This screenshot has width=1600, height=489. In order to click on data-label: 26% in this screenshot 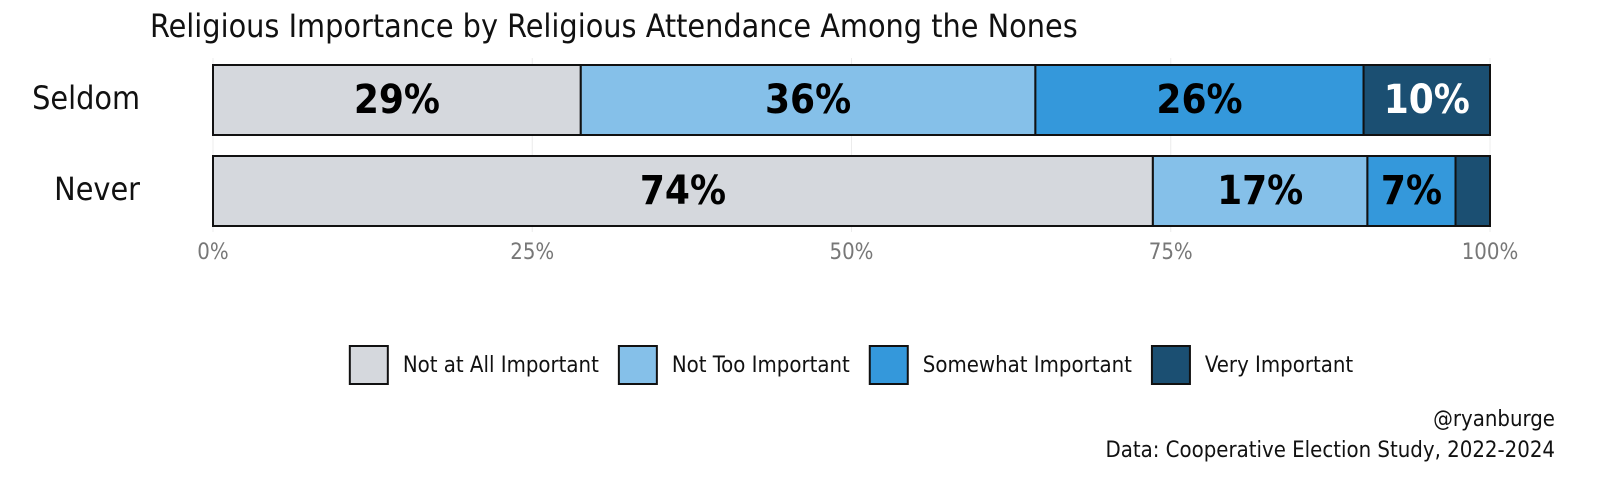, I will do `click(1199, 100)`.